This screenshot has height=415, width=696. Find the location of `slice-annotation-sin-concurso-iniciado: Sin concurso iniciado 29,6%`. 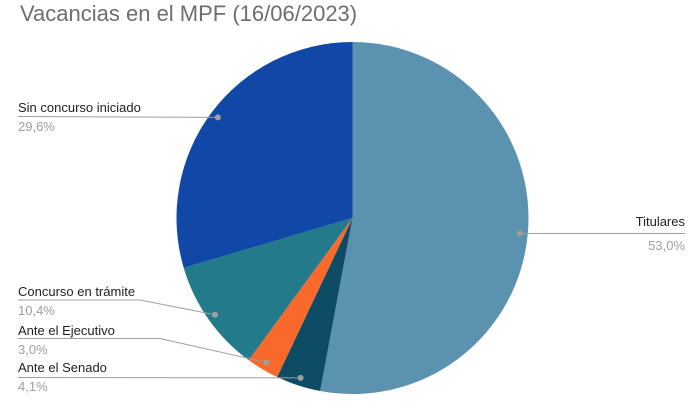

slice-annotation-sin-concurso-iniciado: Sin concurso iniciado 29,6% is located at coordinates (79, 117).